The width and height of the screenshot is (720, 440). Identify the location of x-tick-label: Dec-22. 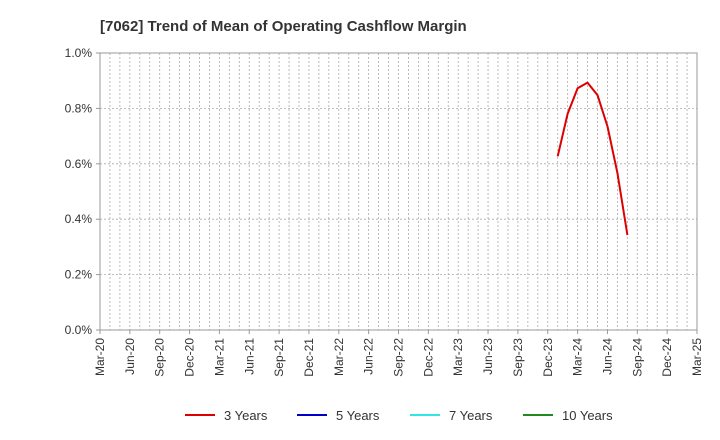
(428, 357).